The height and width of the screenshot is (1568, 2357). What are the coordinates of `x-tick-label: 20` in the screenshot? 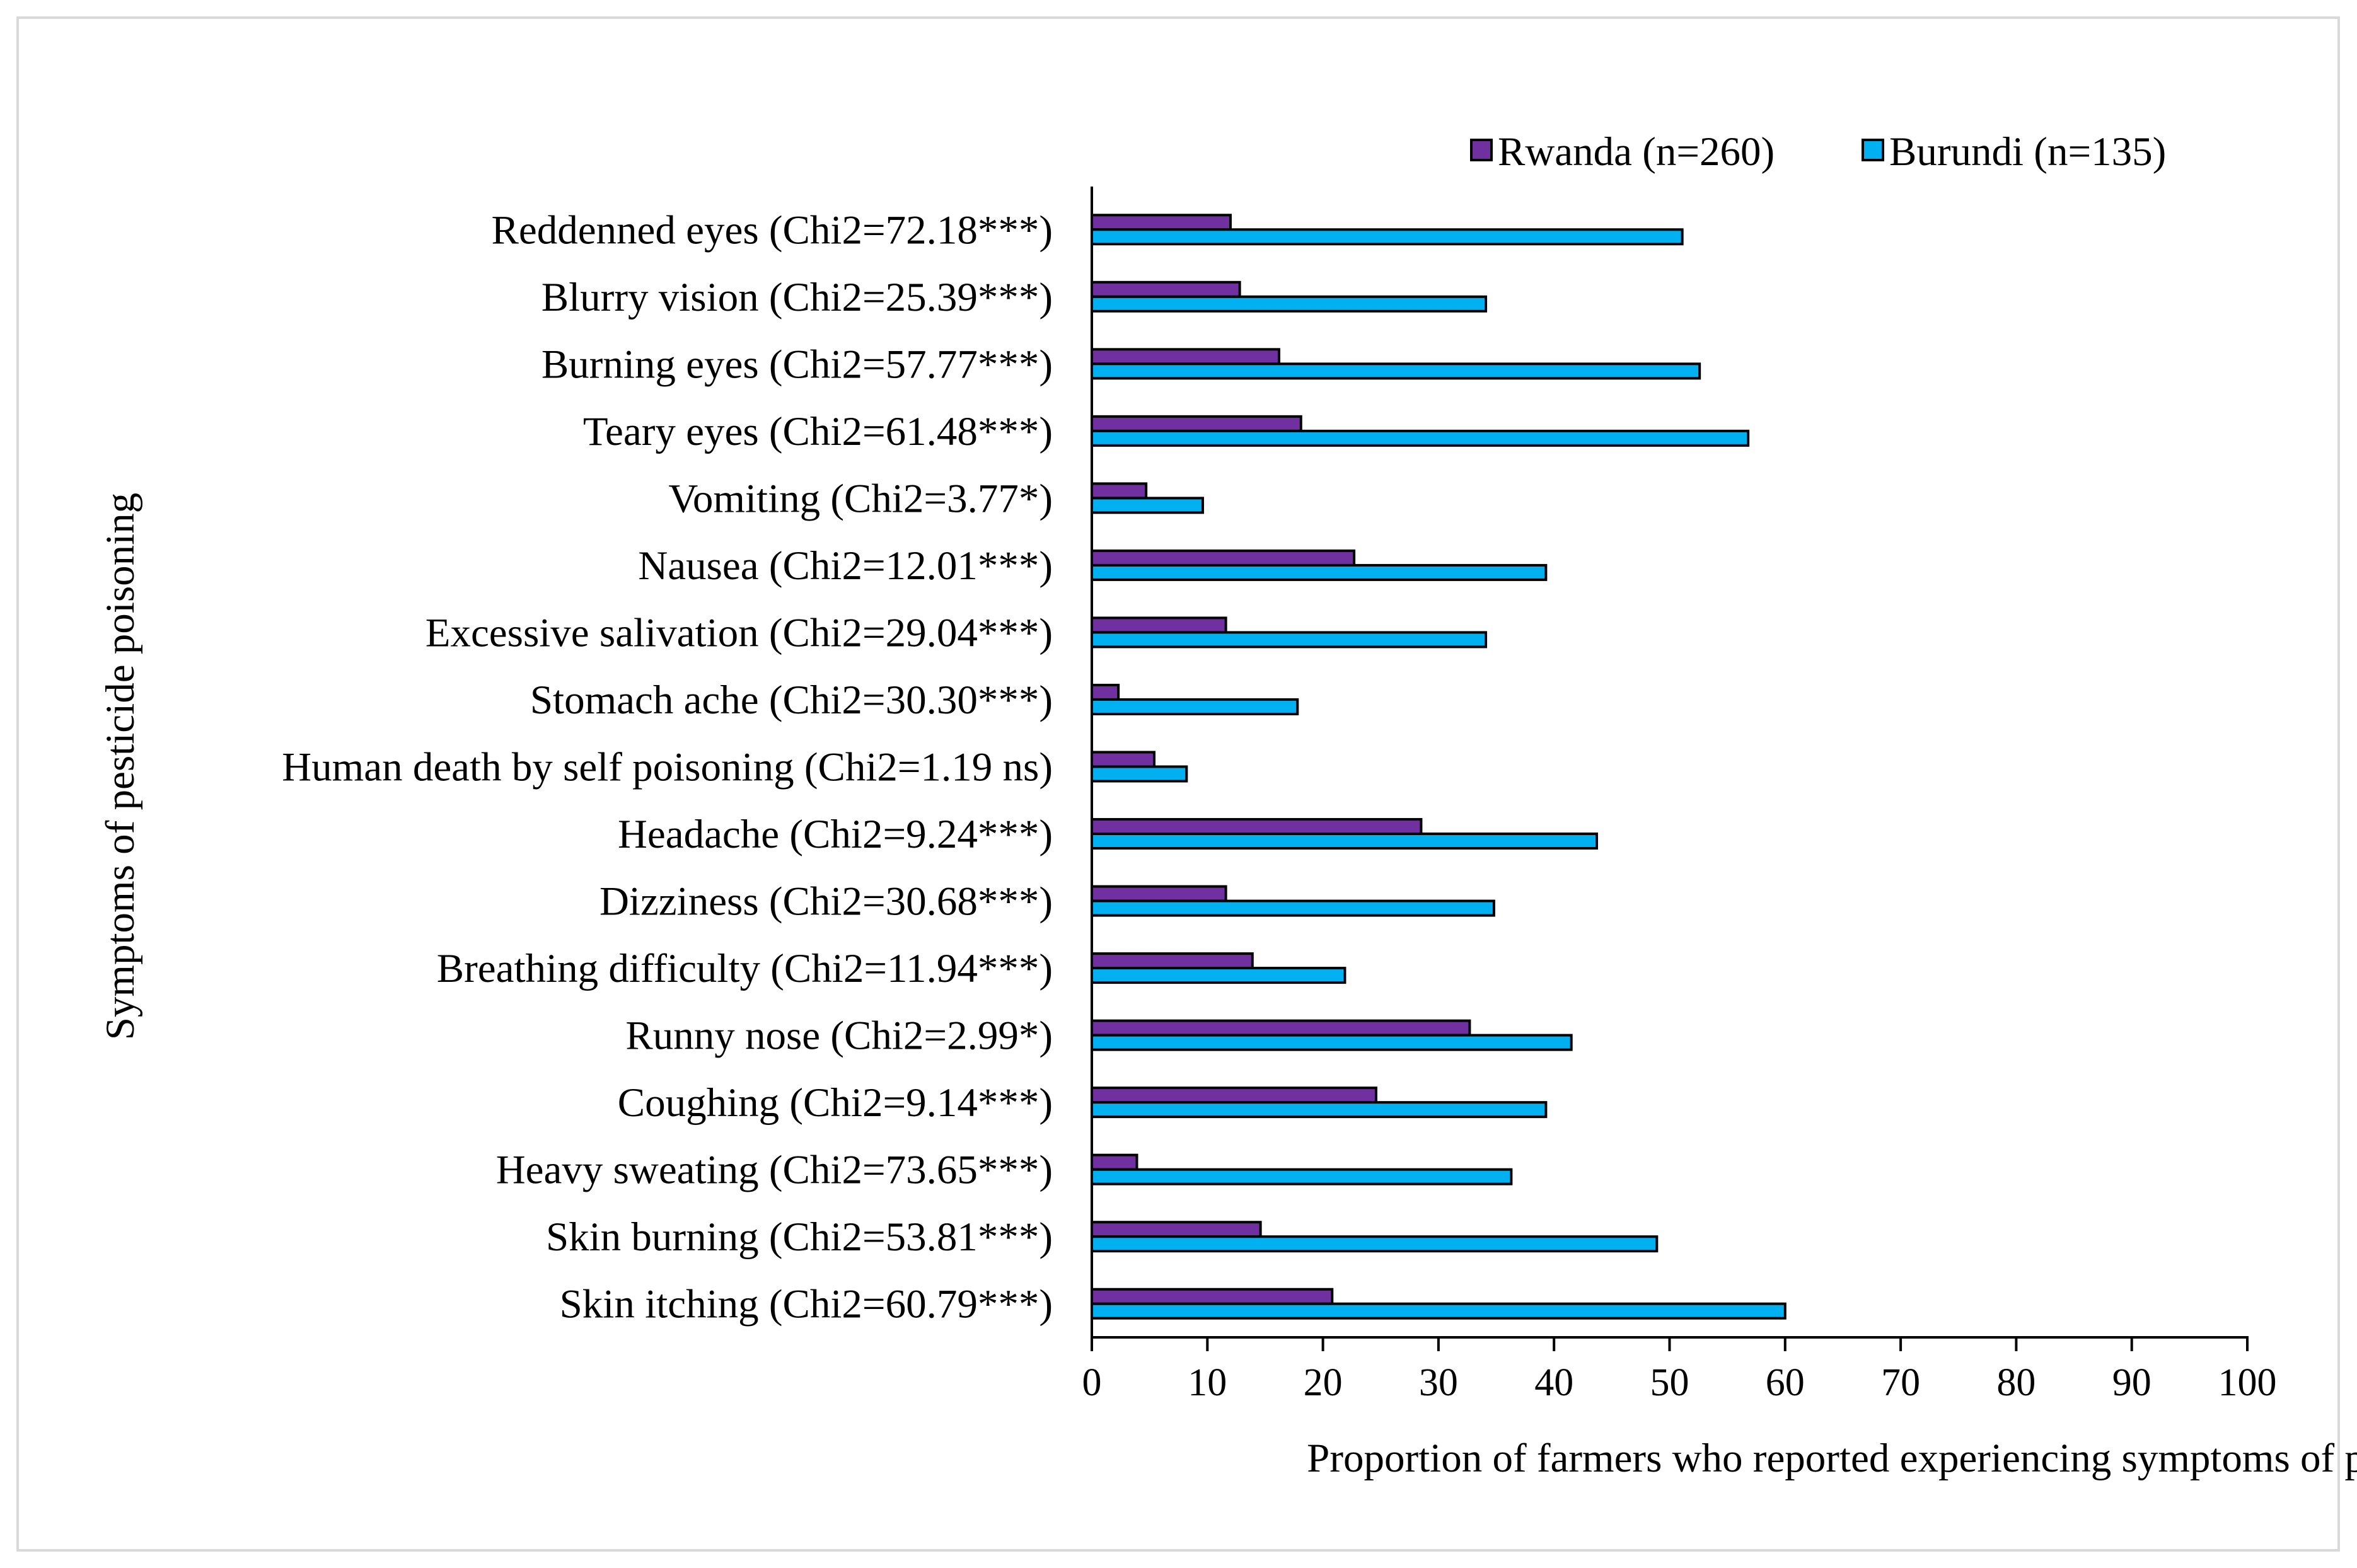 It's located at (1323, 1382).